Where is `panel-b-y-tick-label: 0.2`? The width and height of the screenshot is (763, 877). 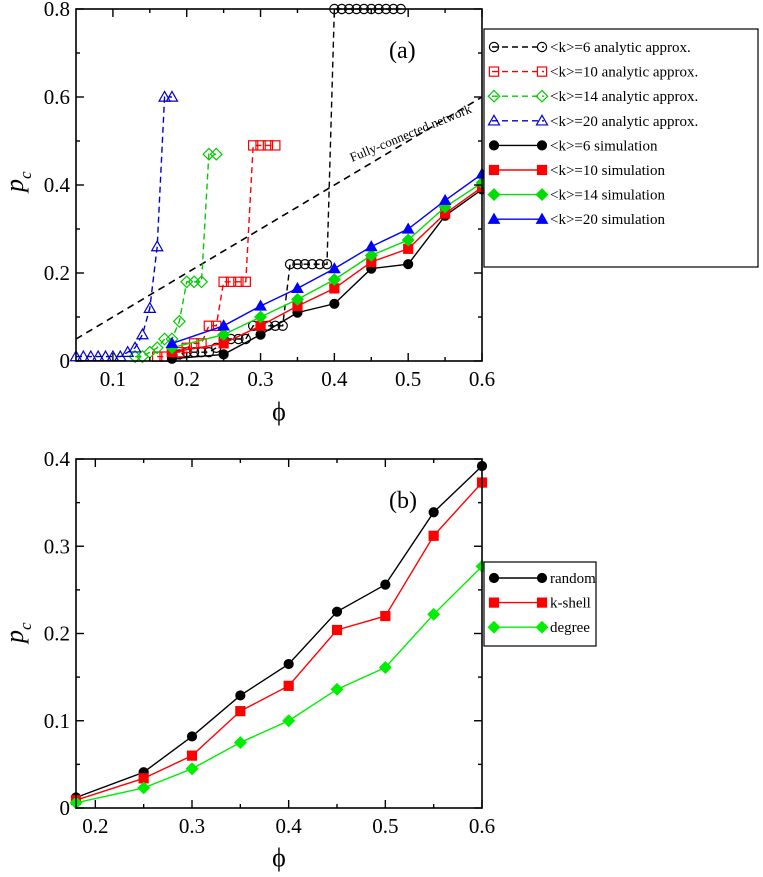
panel-b-y-tick-label: 0.2 is located at coordinates (57, 634).